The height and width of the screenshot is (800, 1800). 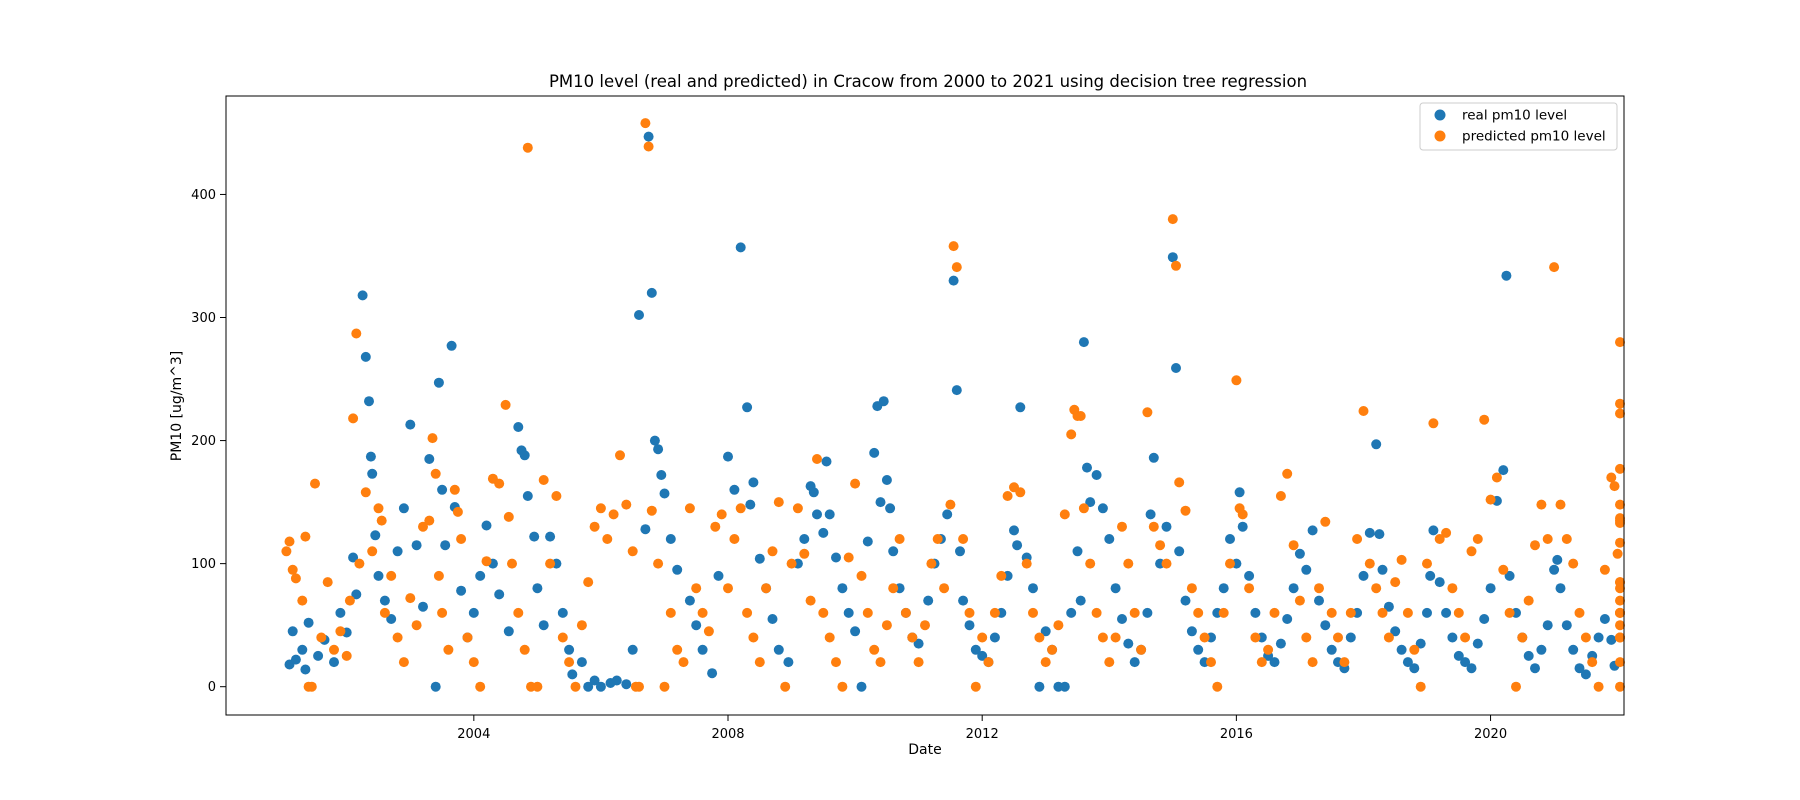 I want to click on legend-marker-real, so click(x=1440, y=115).